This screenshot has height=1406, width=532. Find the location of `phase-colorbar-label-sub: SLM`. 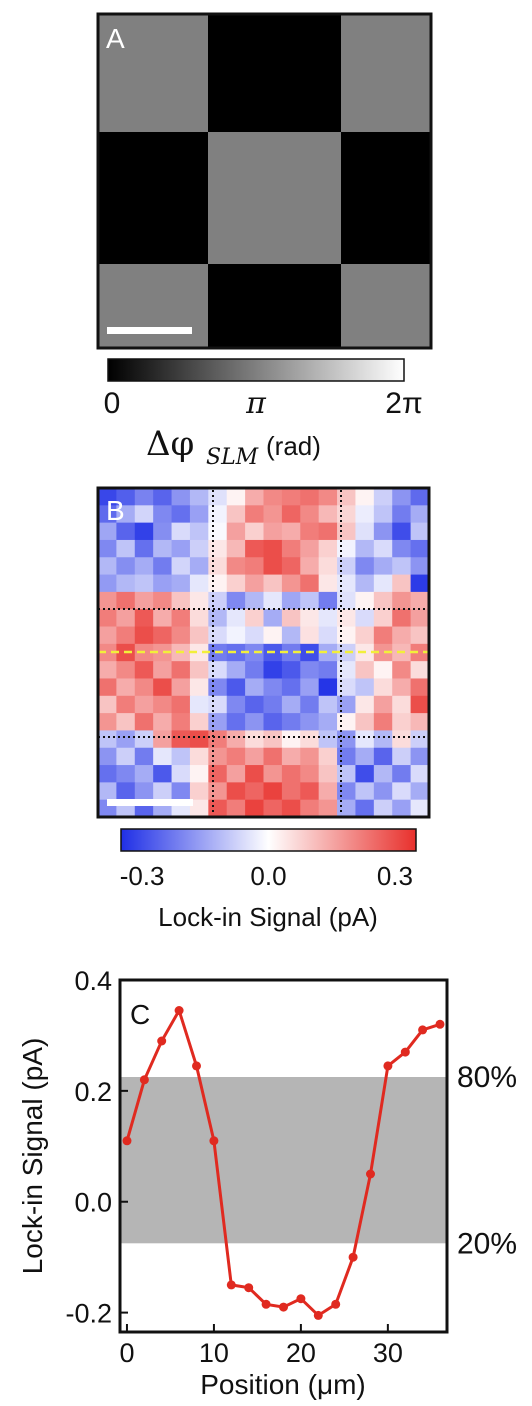

phase-colorbar-label-sub: SLM is located at coordinates (232, 457).